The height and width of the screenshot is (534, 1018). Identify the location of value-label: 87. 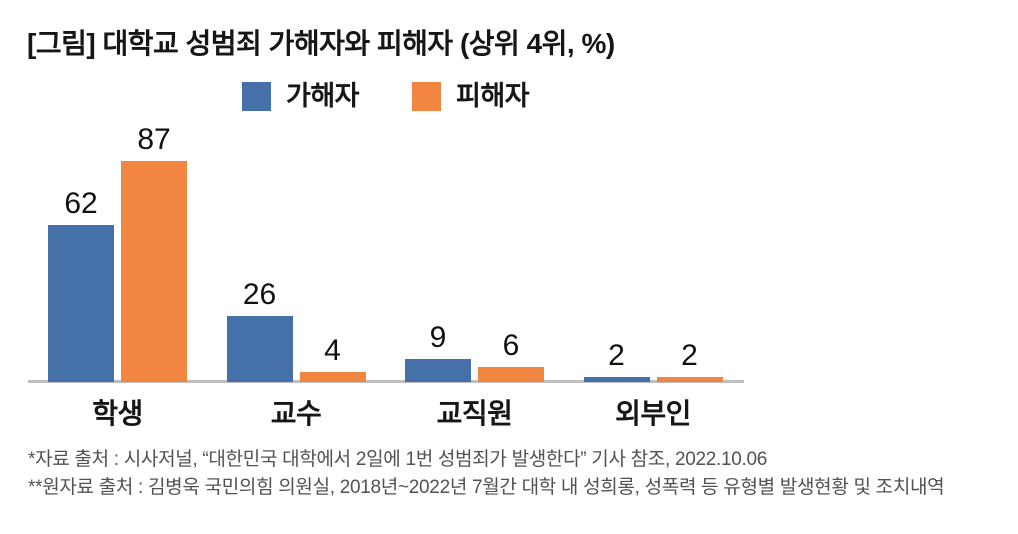
(154, 139).